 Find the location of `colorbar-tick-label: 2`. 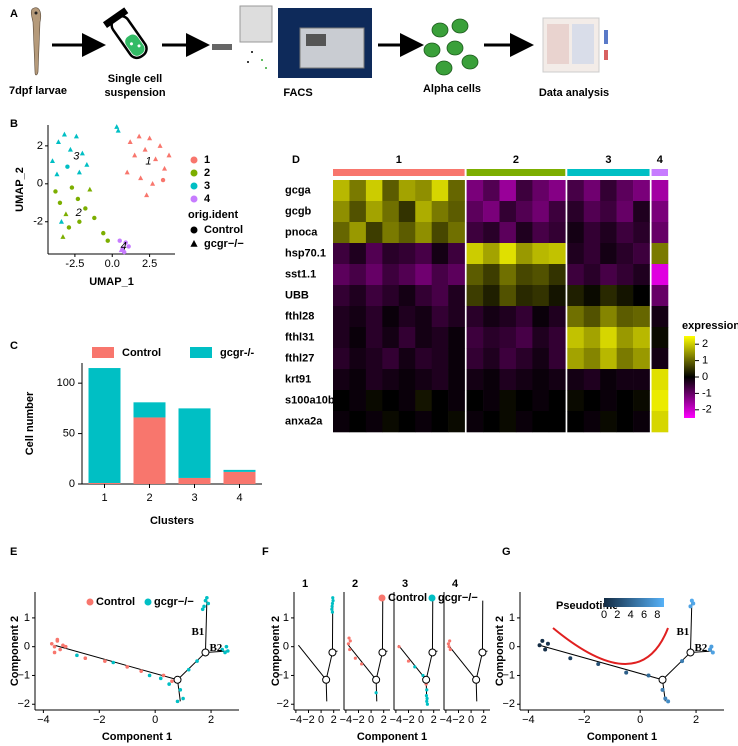

colorbar-tick-label: 2 is located at coordinates (705, 344).